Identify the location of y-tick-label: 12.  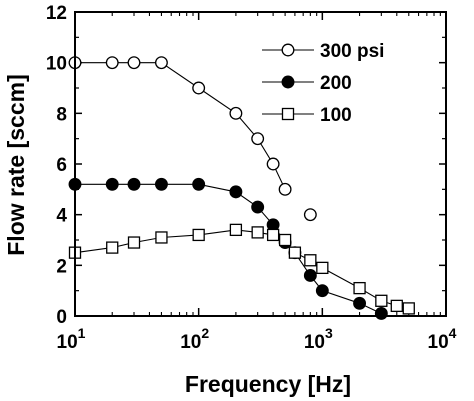
(56, 13).